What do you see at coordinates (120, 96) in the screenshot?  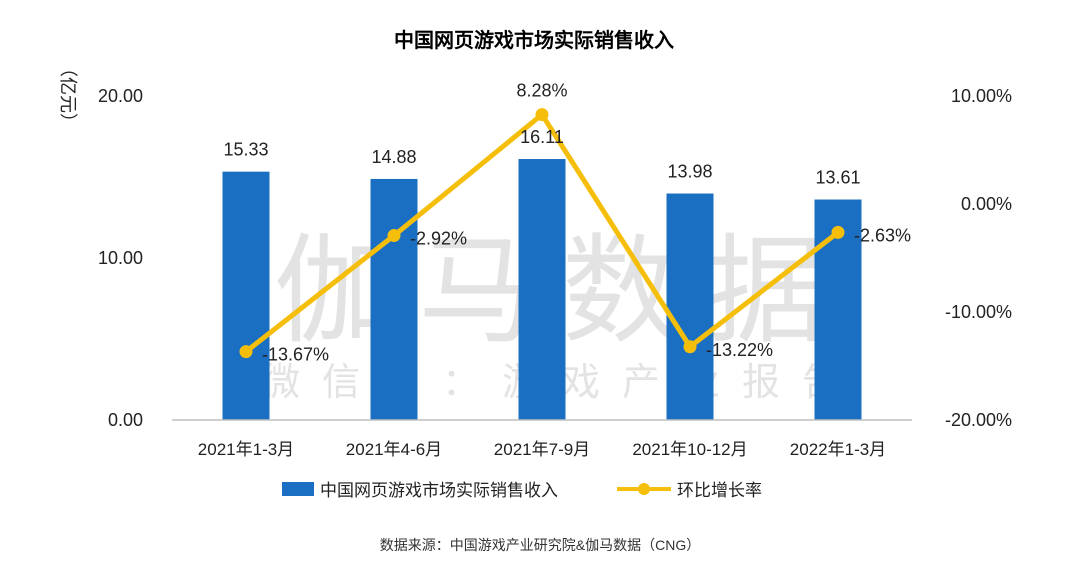 I see `y-left-tick-label: 20.00` at bounding box center [120, 96].